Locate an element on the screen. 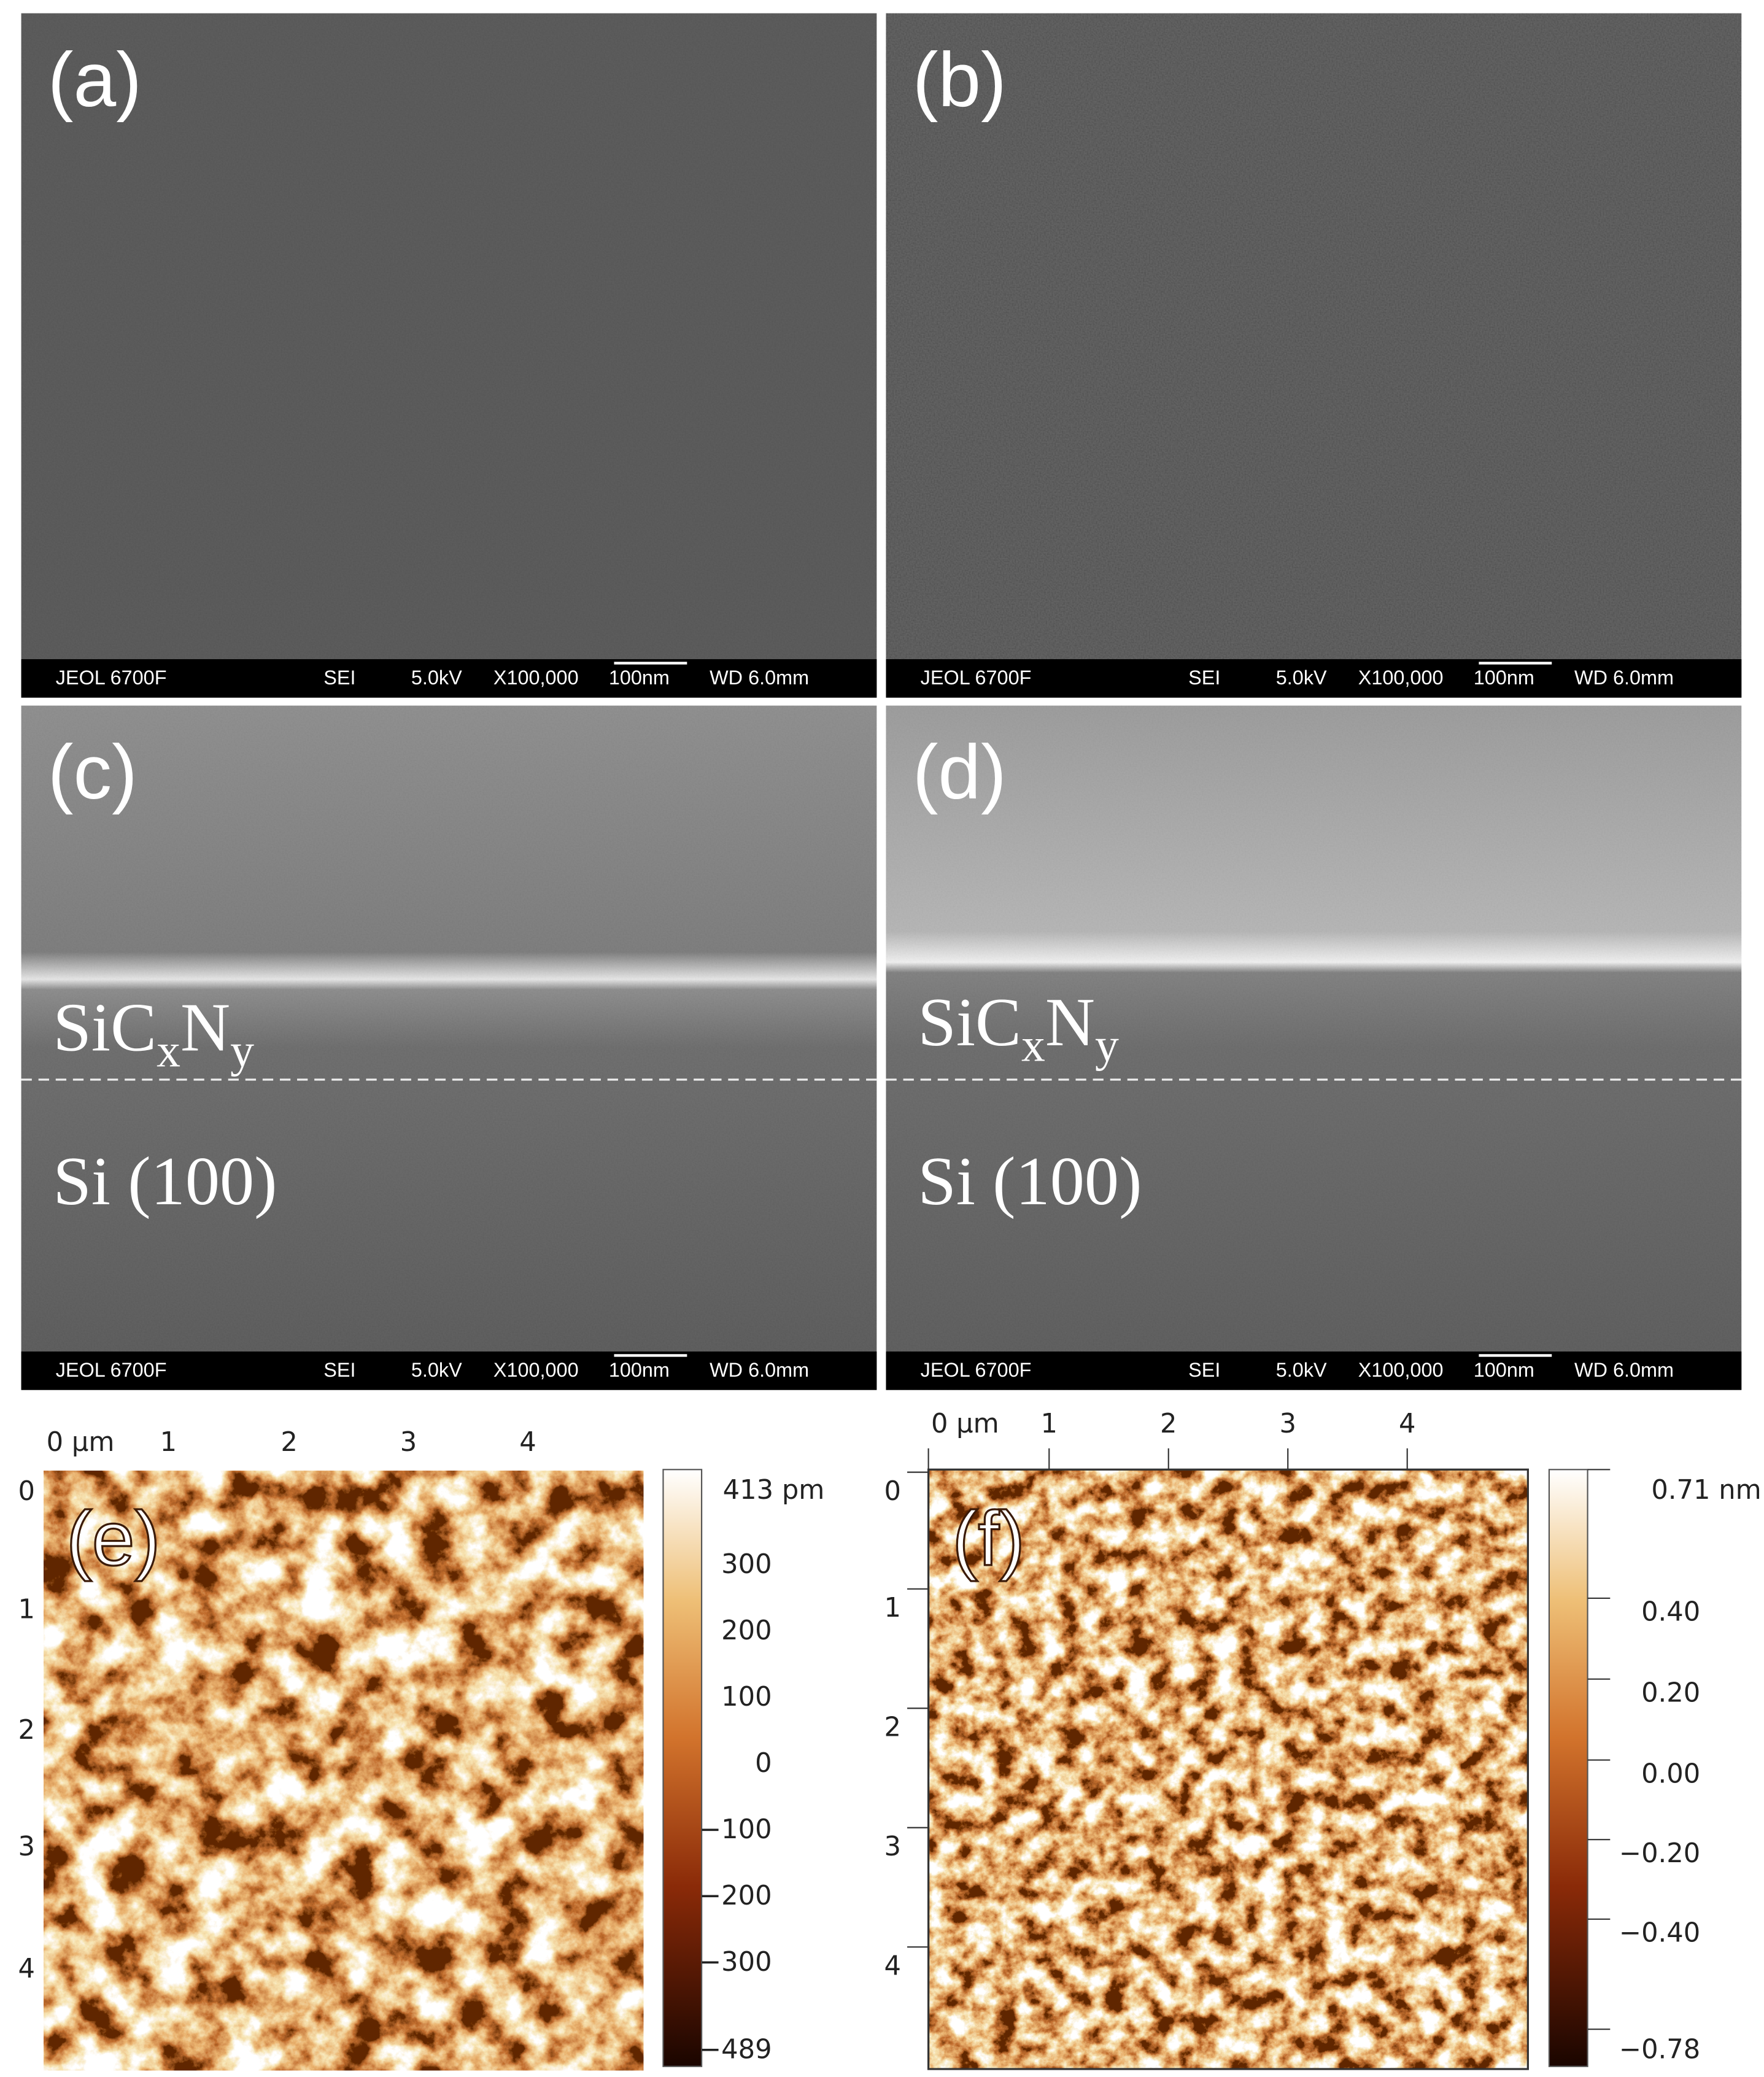 Image resolution: width=1764 pixels, height=2077 pixels. colorbar-label: −300 is located at coordinates (735, 1962).